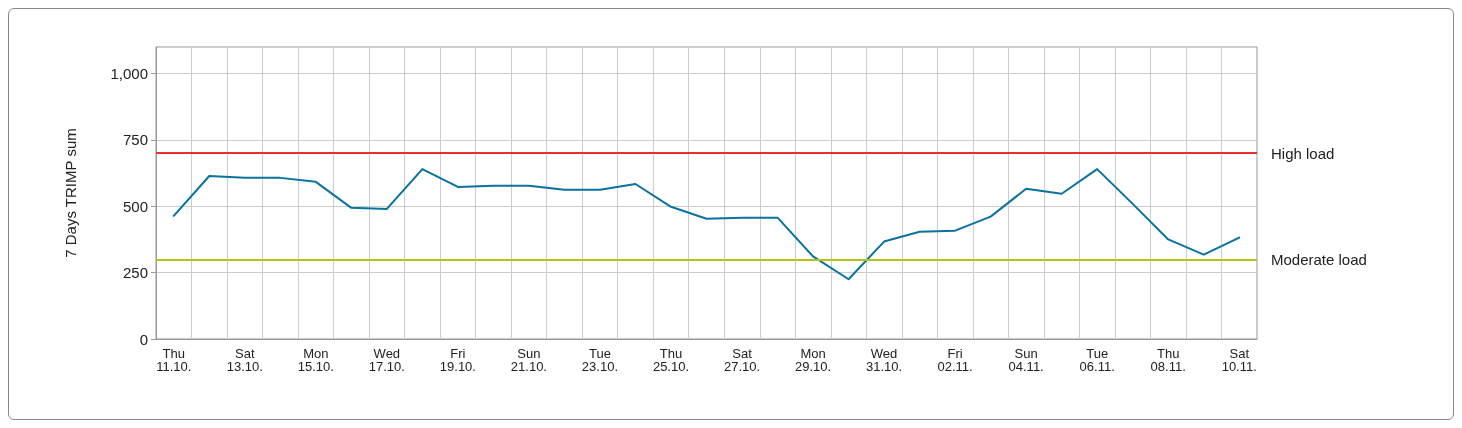 This screenshot has height=428, width=1462. I want to click on x-tick-label: Mon 15.10., so click(315, 360).